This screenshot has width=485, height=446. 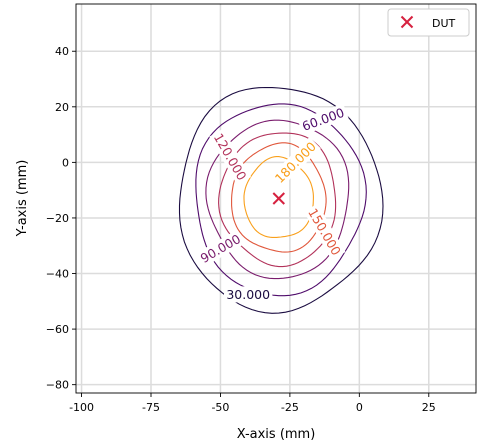 I want to click on y-tick-label: −80, so click(x=57, y=385).